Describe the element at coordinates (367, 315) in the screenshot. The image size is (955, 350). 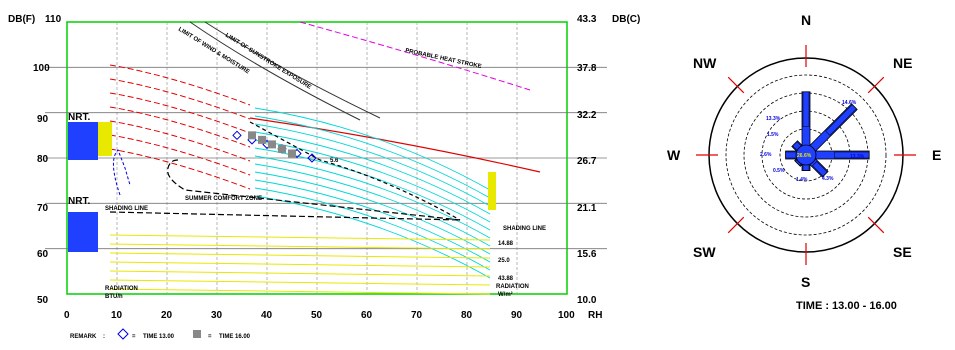
I see `x-tick: 60` at that location.